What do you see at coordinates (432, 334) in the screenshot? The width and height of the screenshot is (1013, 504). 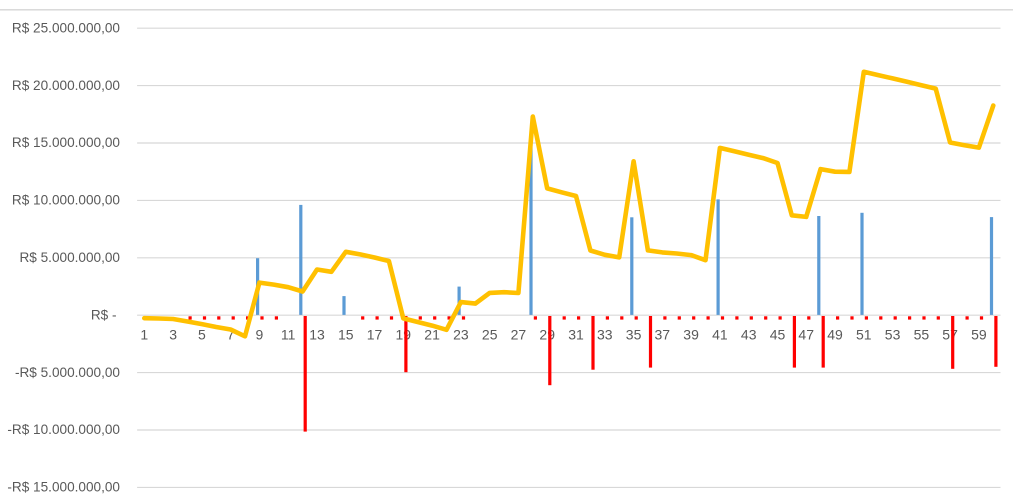 I see `svg-text: 21` at bounding box center [432, 334].